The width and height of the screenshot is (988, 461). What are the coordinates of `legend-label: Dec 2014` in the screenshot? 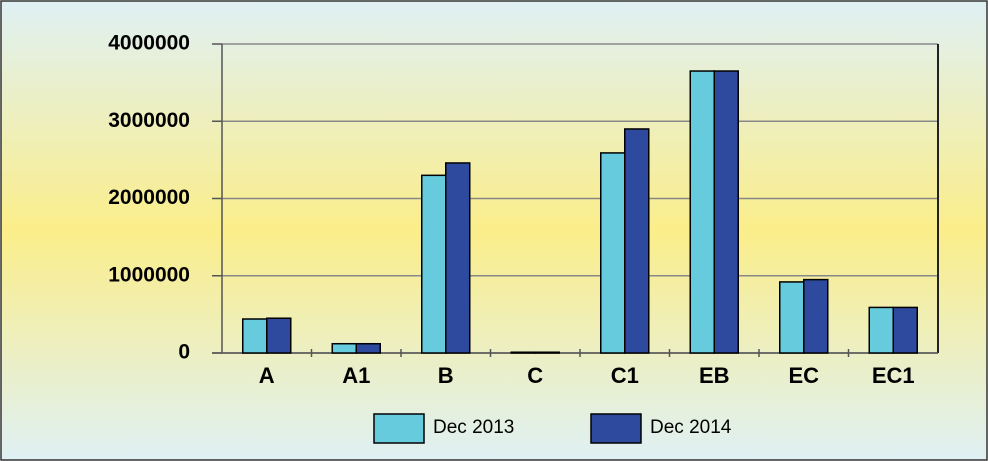 It's located at (691, 427).